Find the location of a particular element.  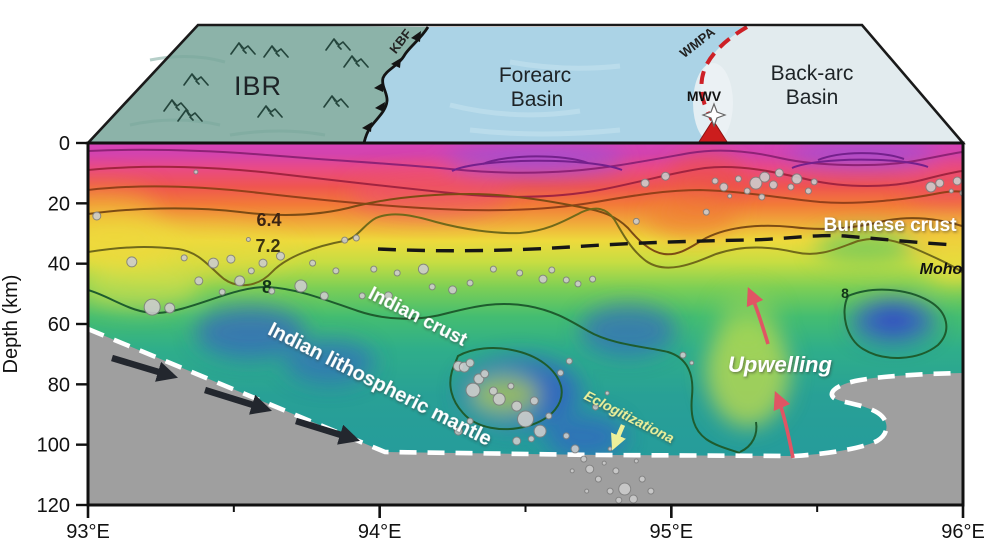

x-tick-label: 95°E is located at coordinates (672, 532).